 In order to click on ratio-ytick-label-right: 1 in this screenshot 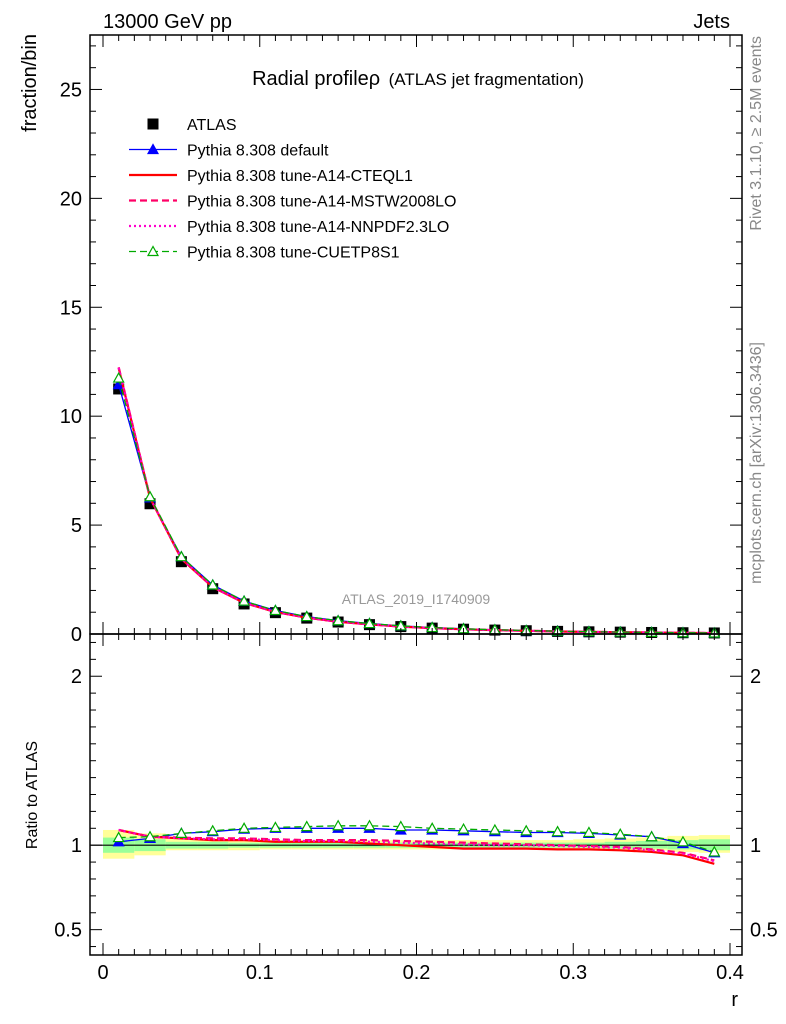, I will do `click(755, 846)`.